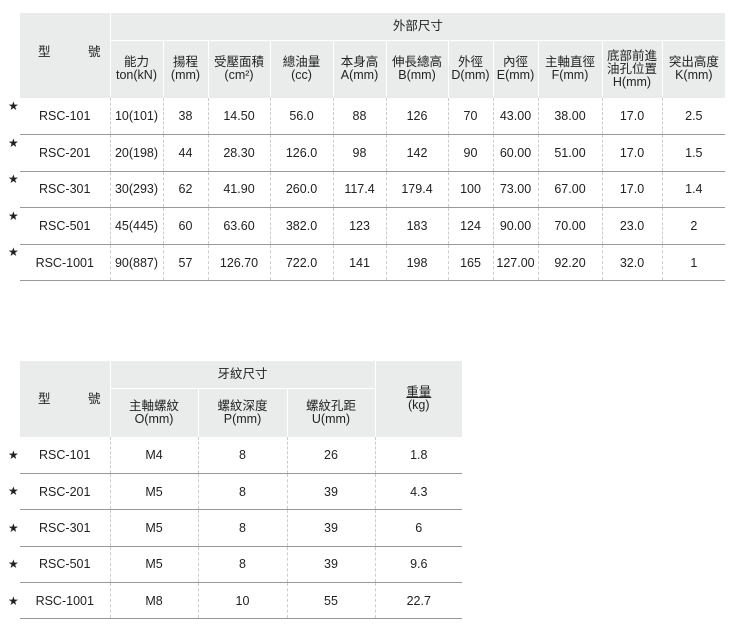 The width and height of the screenshot is (736, 630). Describe the element at coordinates (515, 117) in the screenshot. I see `value-cell: 43.00` at that location.